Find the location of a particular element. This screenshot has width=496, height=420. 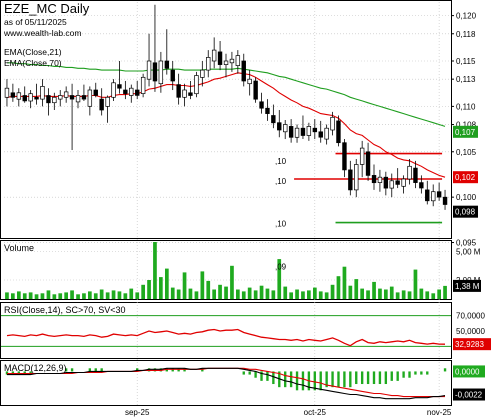

macd-series is located at coordinates (226, 383).